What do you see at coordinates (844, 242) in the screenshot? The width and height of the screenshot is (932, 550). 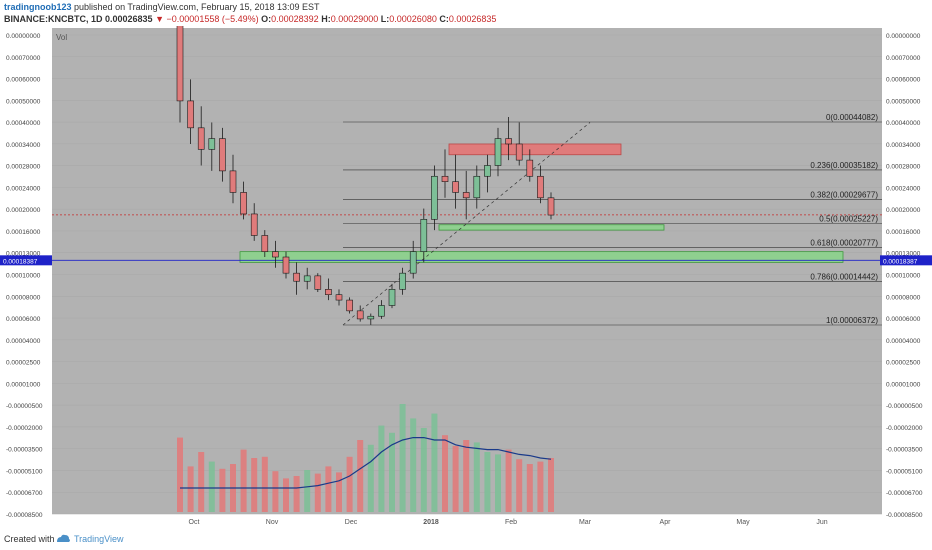 I see `fib-label: 0.618(0.00020777)` at bounding box center [844, 242].